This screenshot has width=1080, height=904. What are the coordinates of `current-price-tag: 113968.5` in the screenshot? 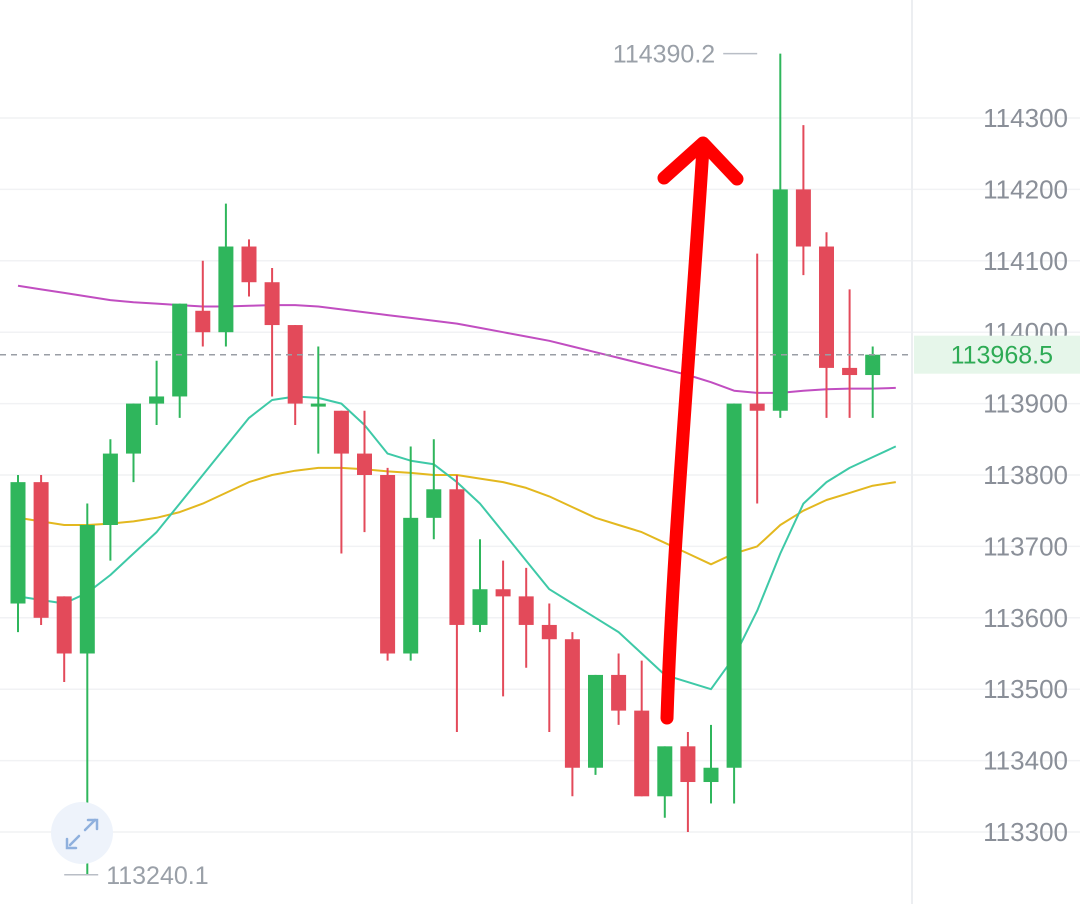 It's located at (997, 354).